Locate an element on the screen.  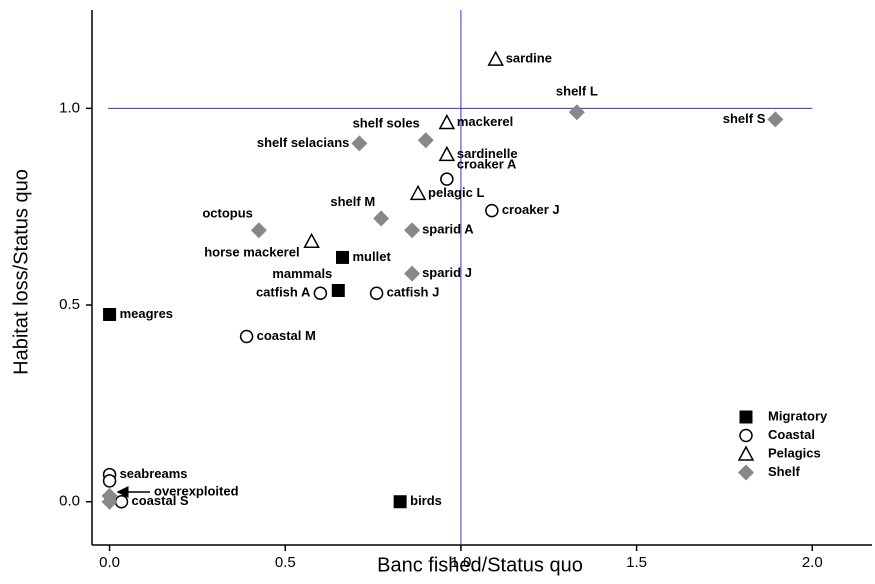
point-label: sparid A is located at coordinates (448, 229).